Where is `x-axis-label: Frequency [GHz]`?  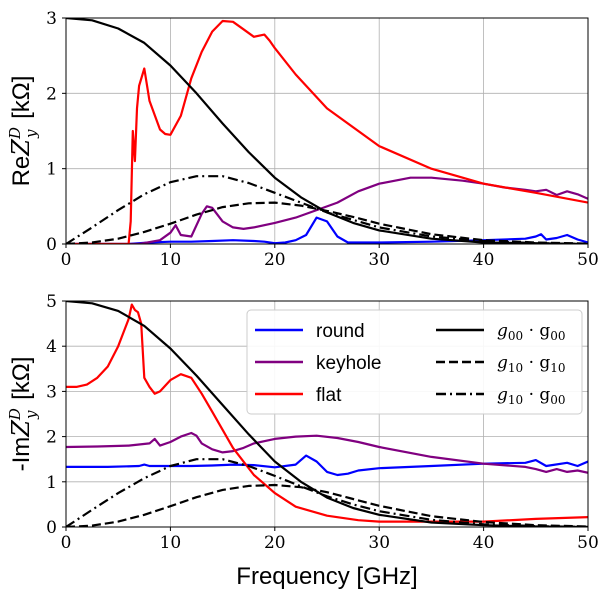 x-axis-label: Frequency [GHz] is located at coordinates (326, 576).